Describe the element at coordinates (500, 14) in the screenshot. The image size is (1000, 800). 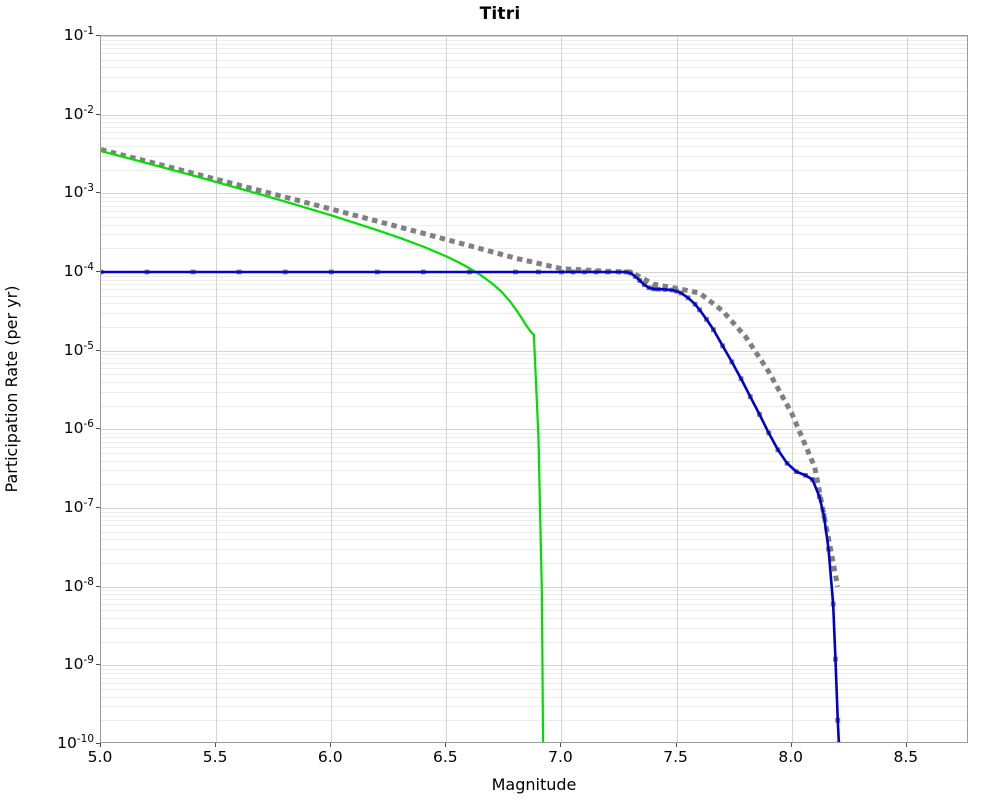
I see `page-title: Titri` at that location.